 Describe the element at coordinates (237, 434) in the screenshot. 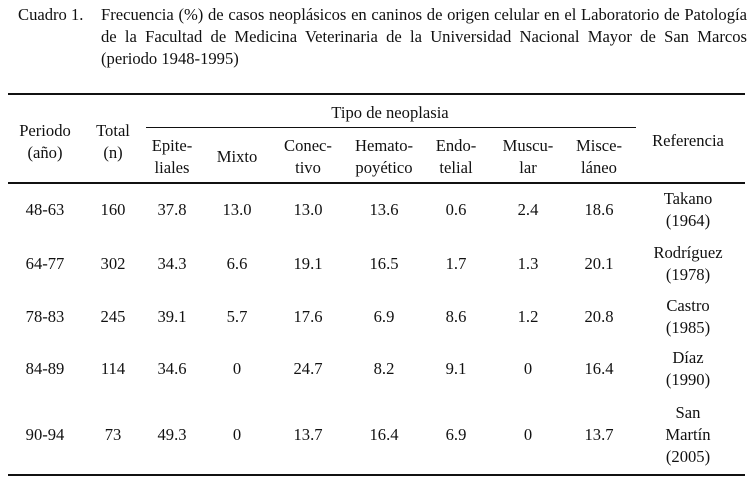

I see `cell-mixto-row-5: 0` at that location.